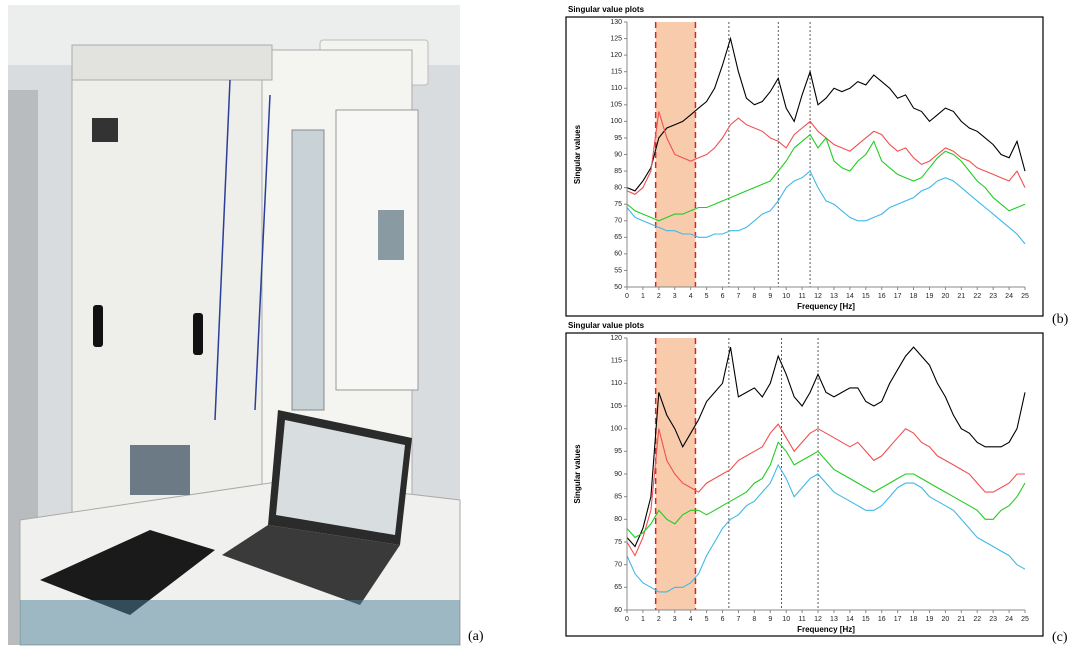 Image resolution: width=1084 pixels, height=650 pixels. What do you see at coordinates (707, 619) in the screenshot?
I see `x-tick-label: 5` at bounding box center [707, 619].